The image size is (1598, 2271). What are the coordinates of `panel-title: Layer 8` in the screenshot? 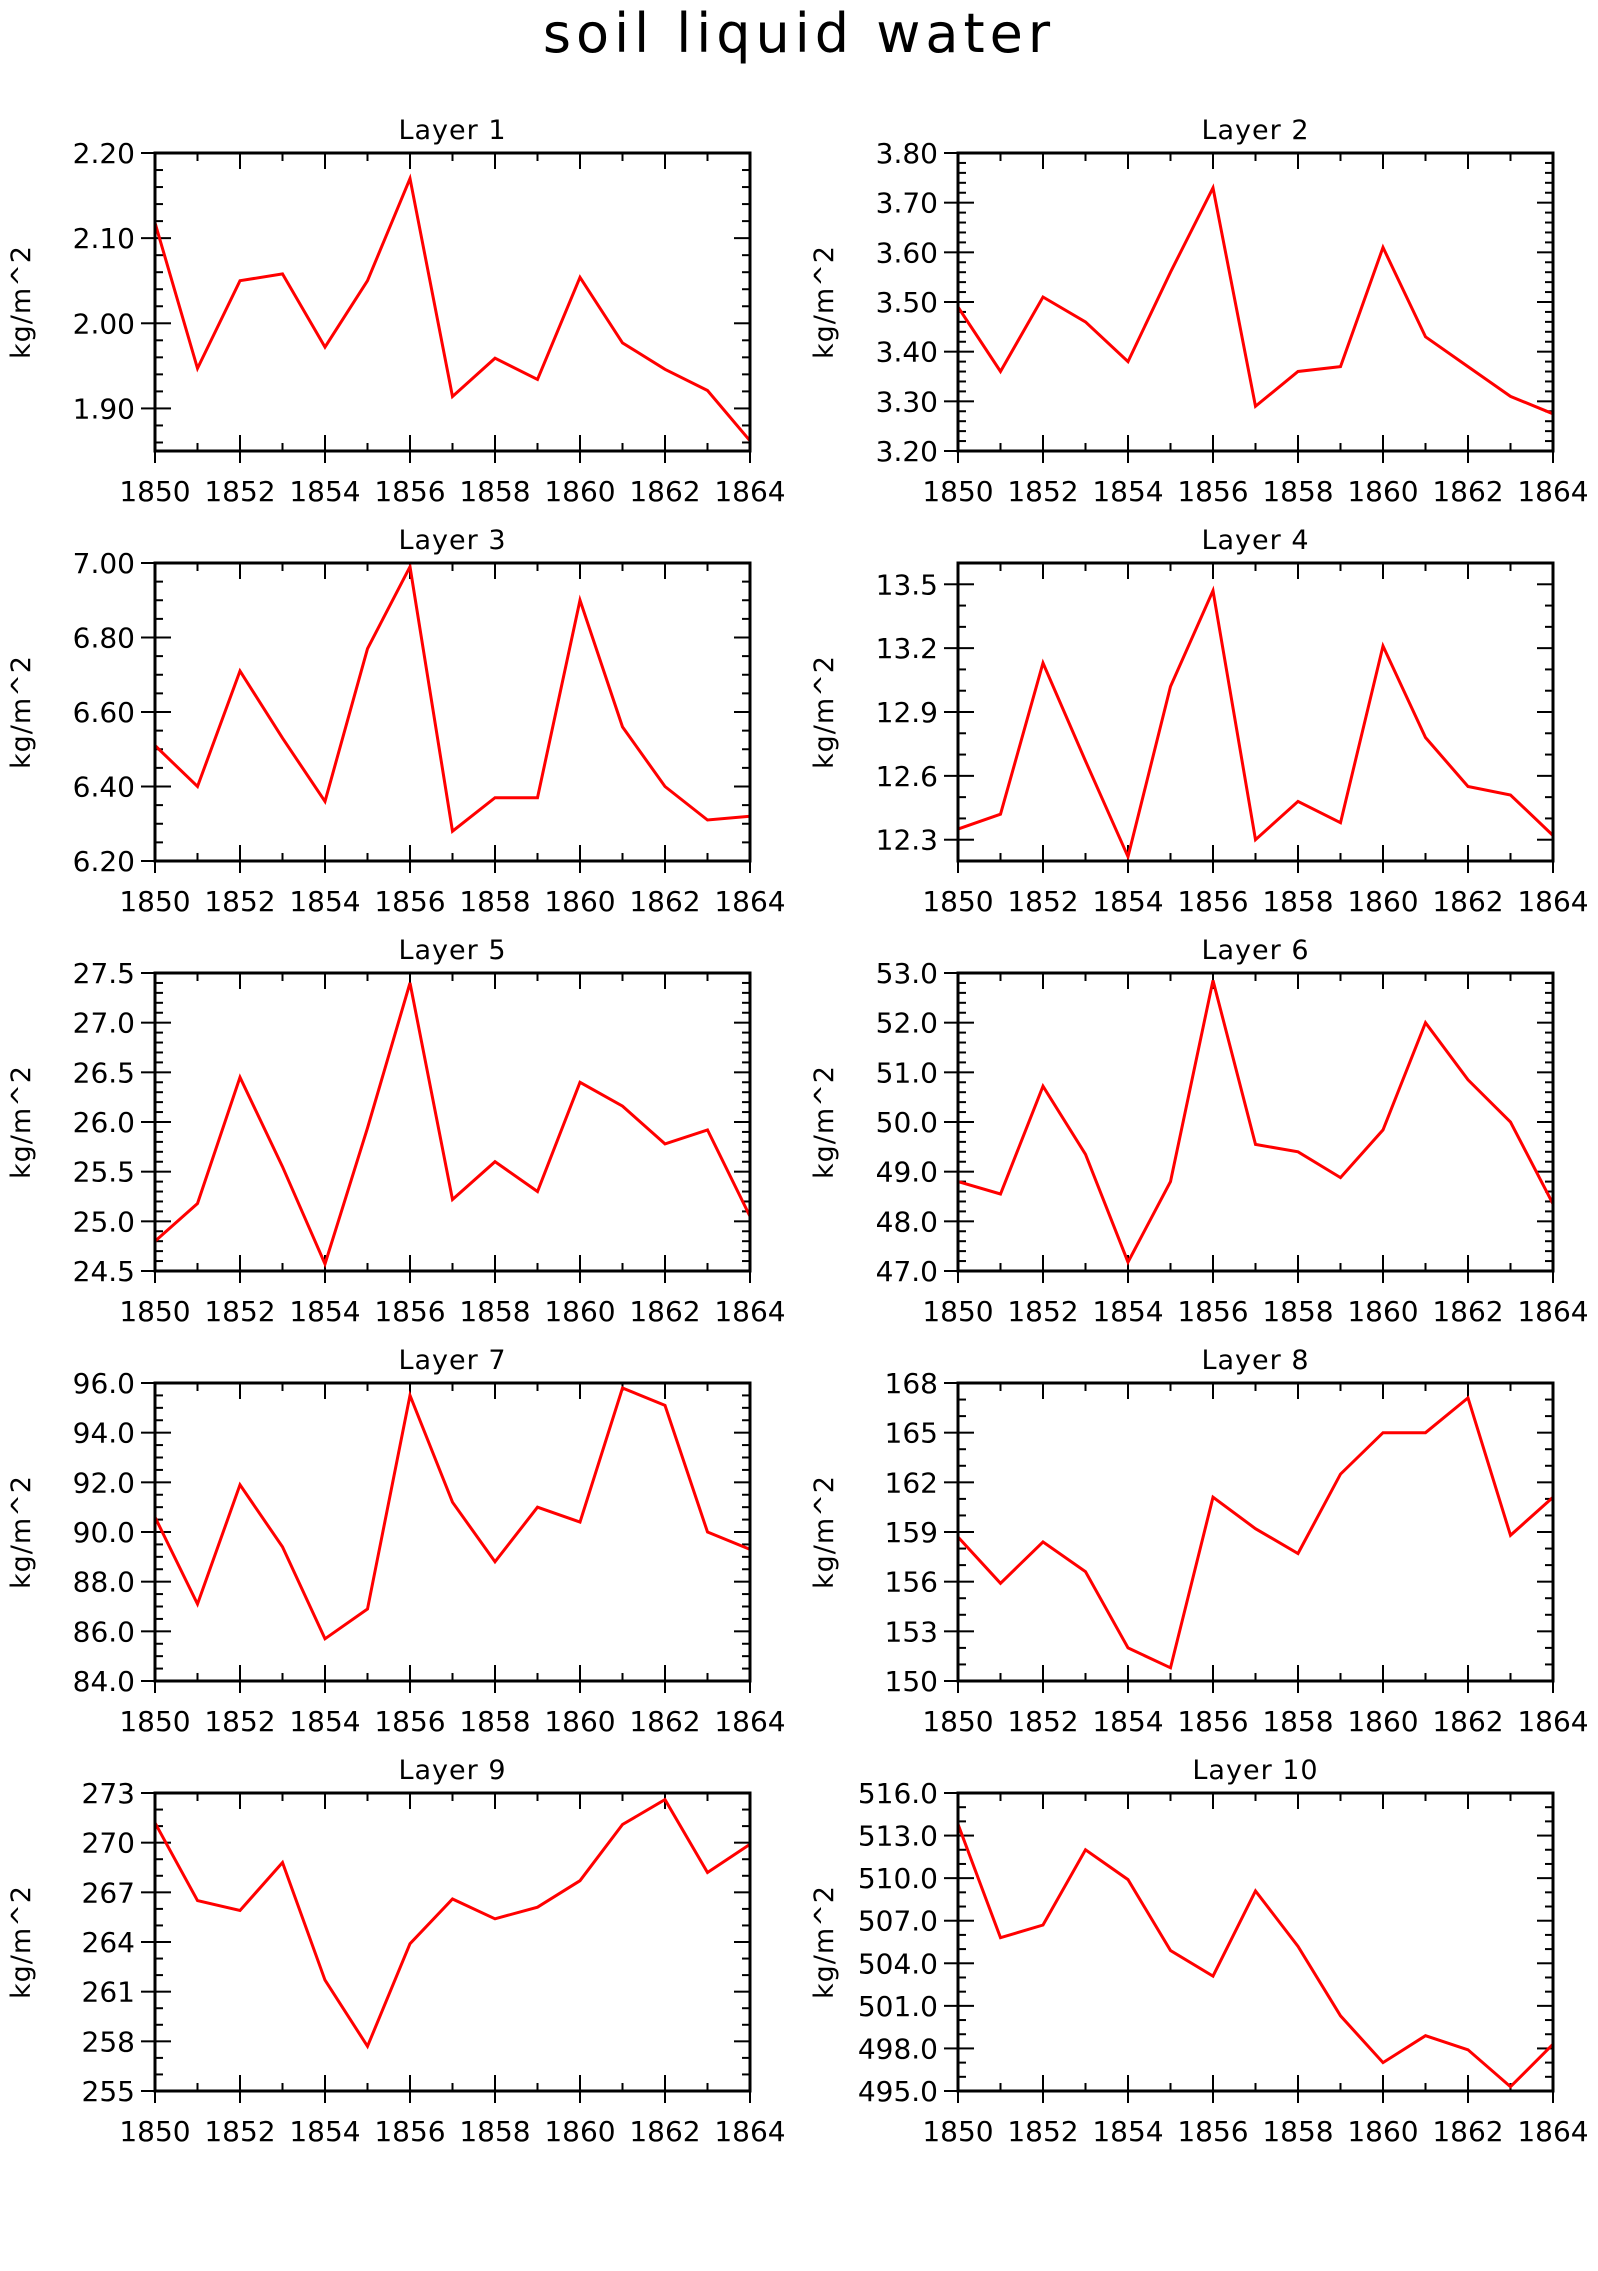 It's located at (1255, 1360).